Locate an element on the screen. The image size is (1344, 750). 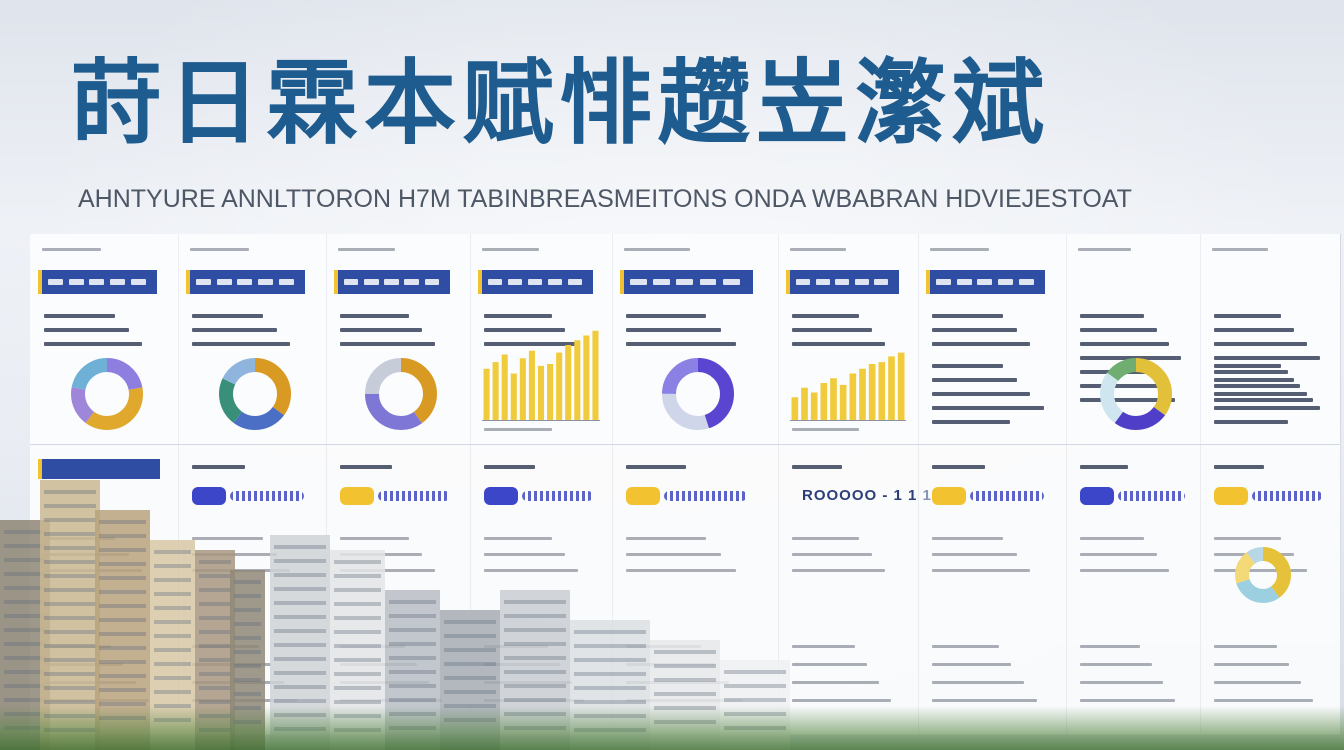
grass-strip is located at coordinates (672, 728).